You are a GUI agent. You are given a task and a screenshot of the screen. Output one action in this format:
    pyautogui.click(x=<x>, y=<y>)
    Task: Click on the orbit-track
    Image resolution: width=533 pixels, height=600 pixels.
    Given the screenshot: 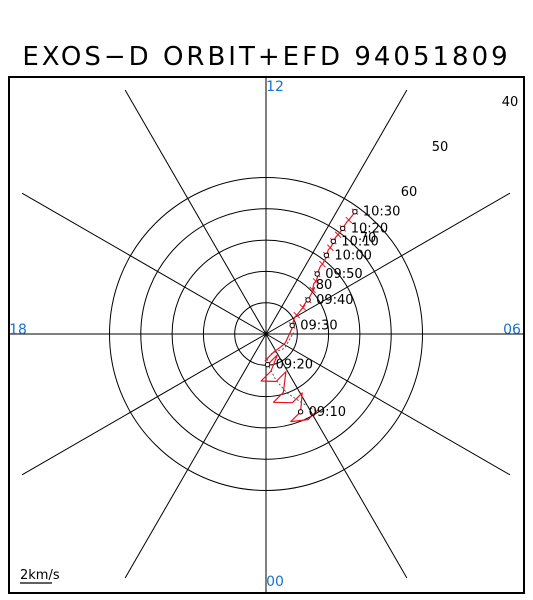 What is the action you would take?
    pyautogui.click(x=291, y=372)
    